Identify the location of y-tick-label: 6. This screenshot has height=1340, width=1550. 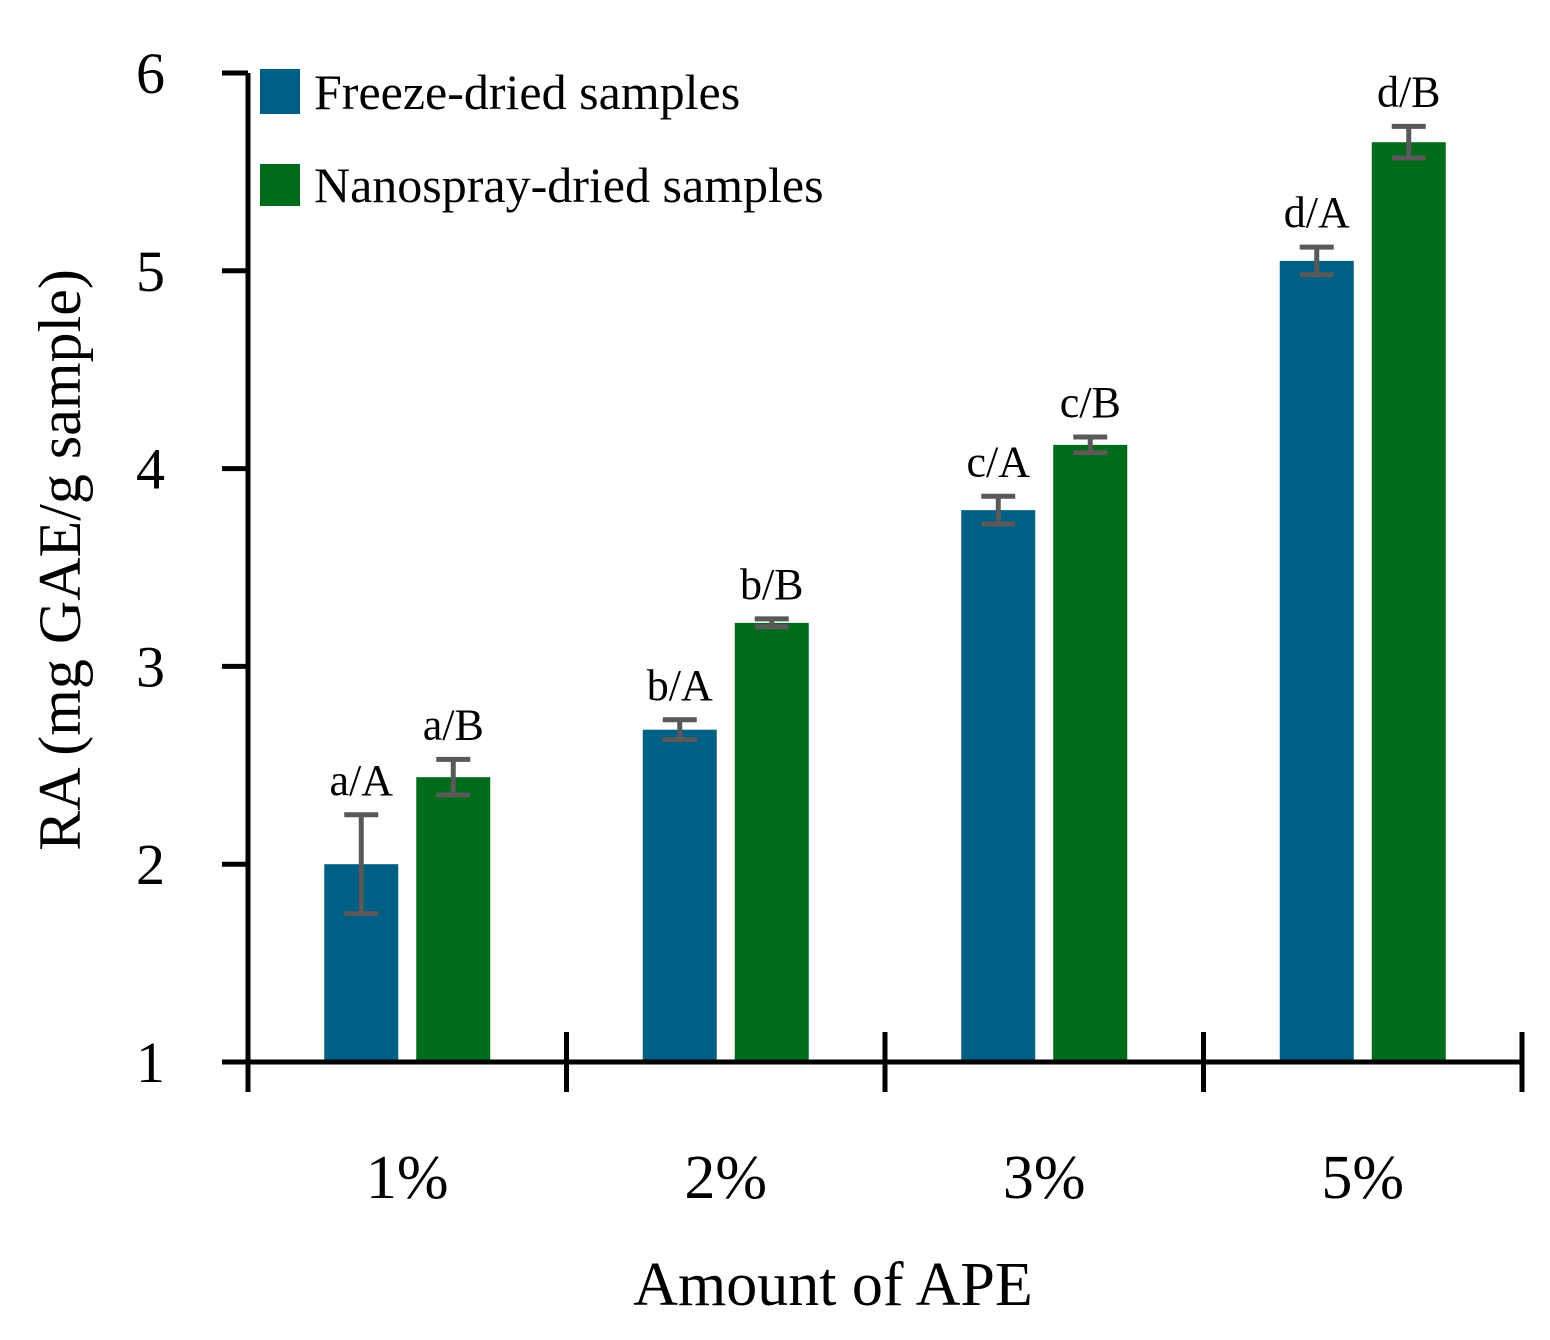
(150, 73).